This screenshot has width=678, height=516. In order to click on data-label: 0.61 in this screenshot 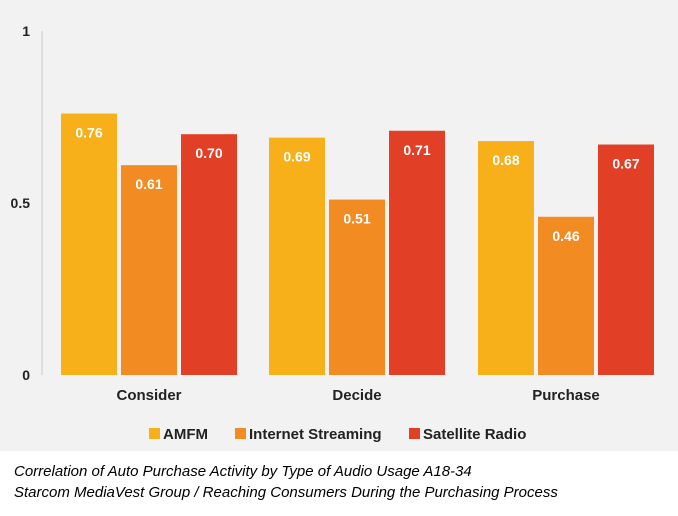, I will do `click(148, 184)`.